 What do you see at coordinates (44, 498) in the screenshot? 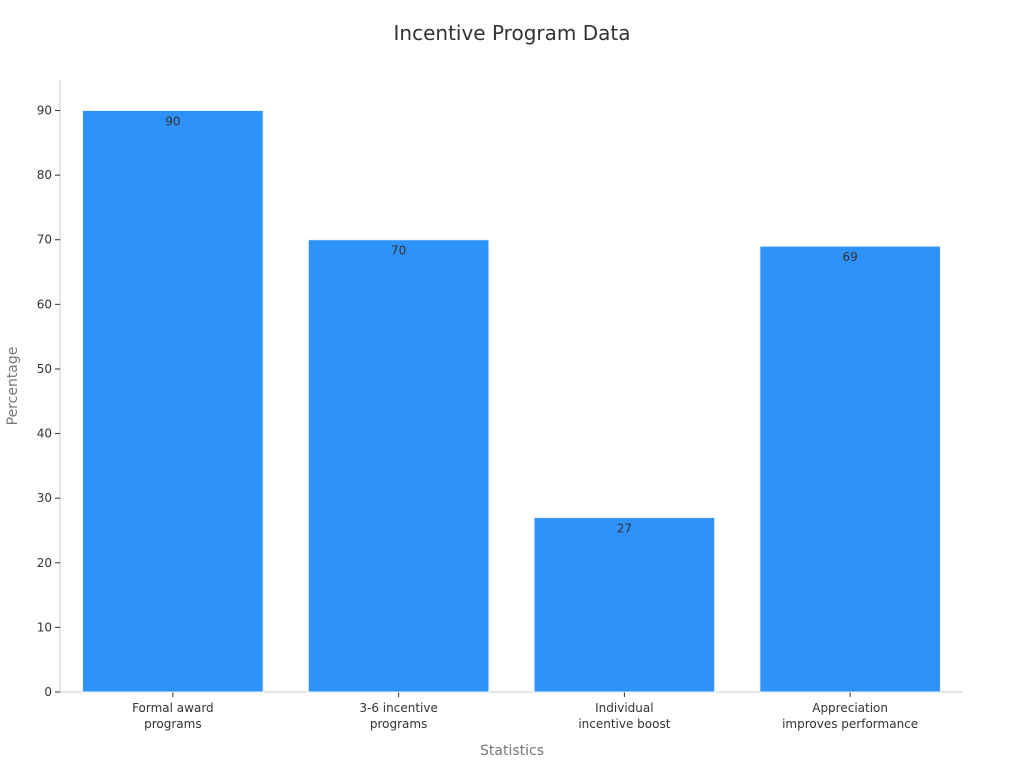
I see `y-tick-label: 30` at bounding box center [44, 498].